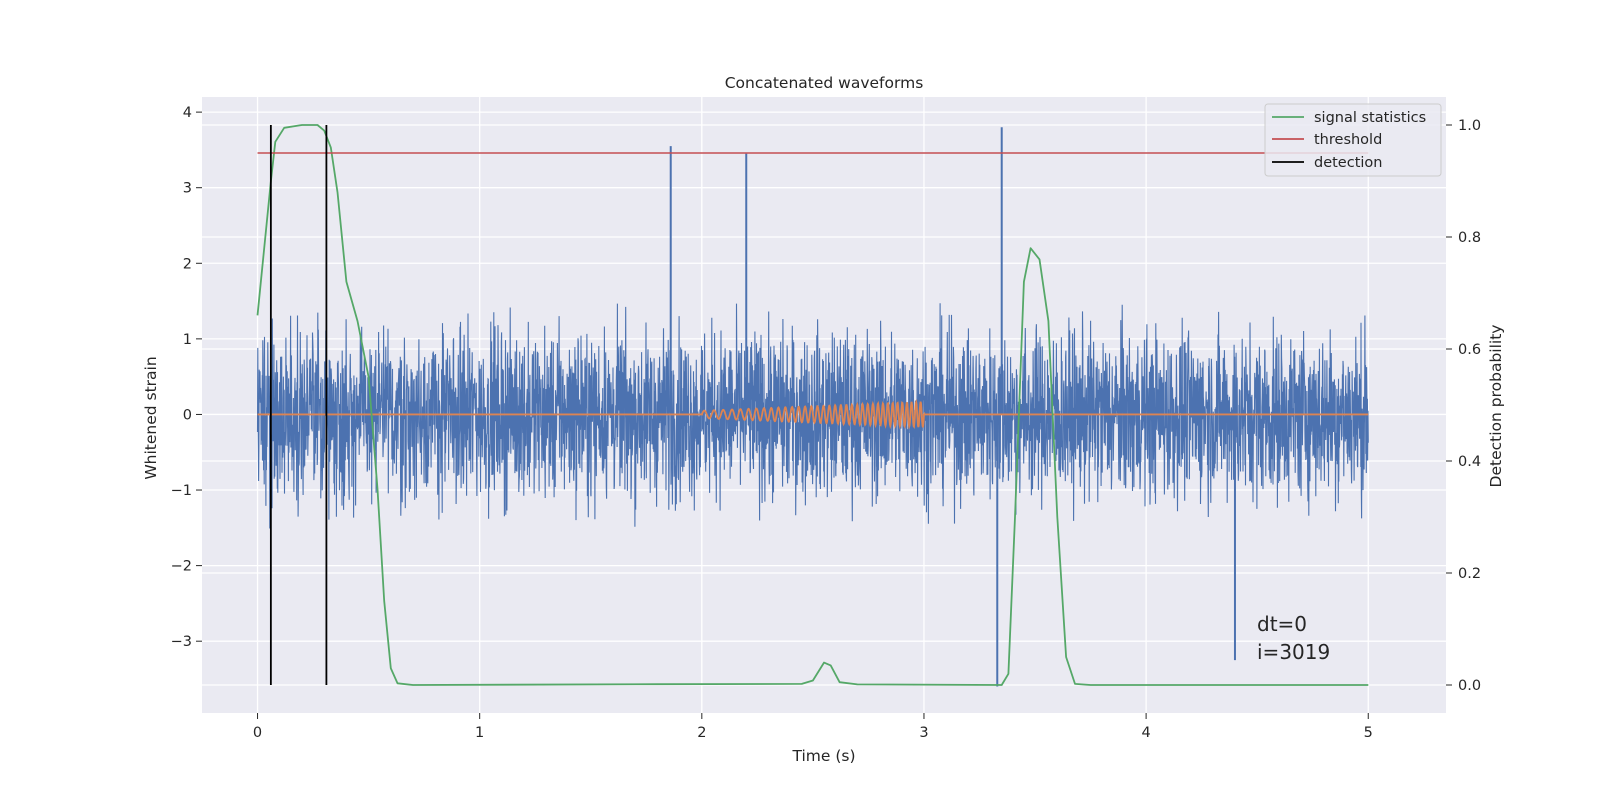 The image size is (1600, 800). What do you see at coordinates (181, 642) in the screenshot?
I see `y-tick-label: −3` at bounding box center [181, 642].